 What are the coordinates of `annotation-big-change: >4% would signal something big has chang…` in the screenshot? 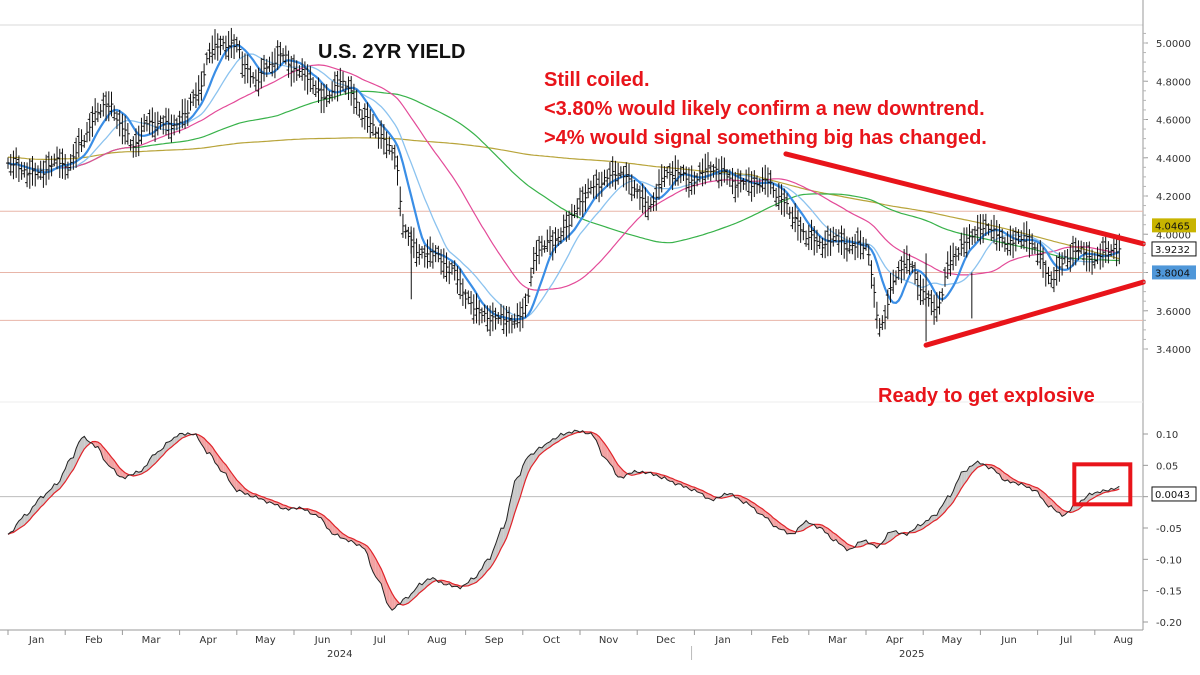 It's located at (765, 138).